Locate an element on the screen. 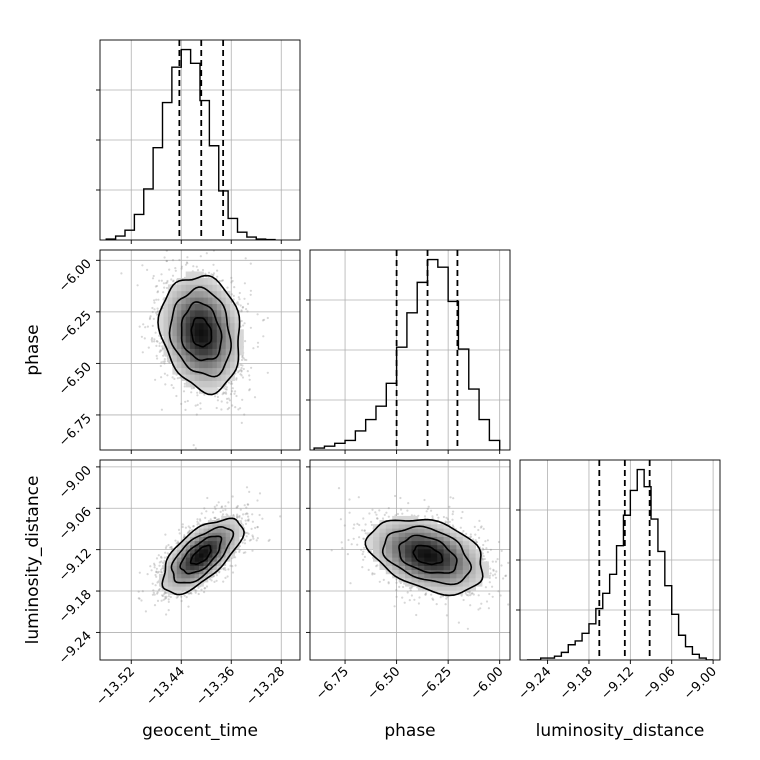 The width and height of the screenshot is (760, 760). panel-phase-luminosity-distance: −6.75 −6.50 −6.25 −6.00 is located at coordinates (408, 581).